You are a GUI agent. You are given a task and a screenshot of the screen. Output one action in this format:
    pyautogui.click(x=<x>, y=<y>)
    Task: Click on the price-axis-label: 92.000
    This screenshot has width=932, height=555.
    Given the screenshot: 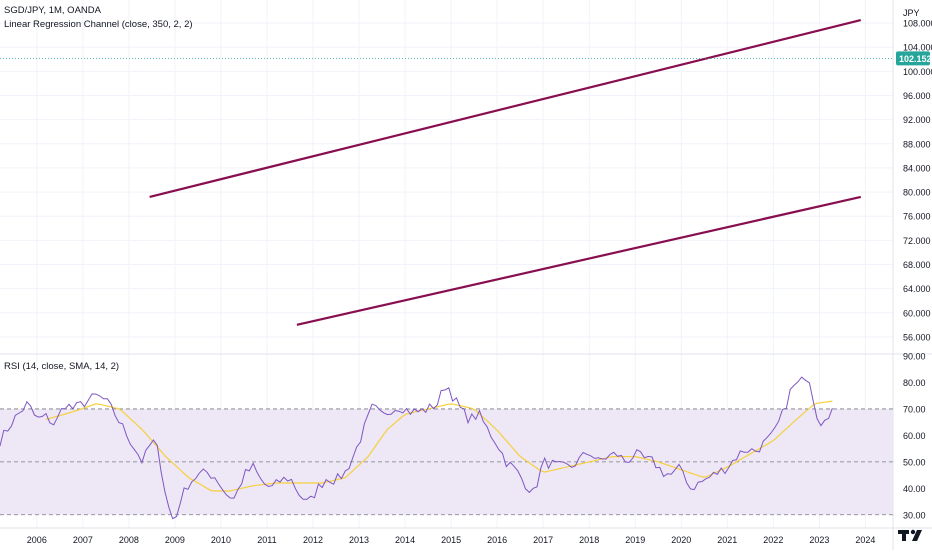 What is the action you would take?
    pyautogui.click(x=917, y=120)
    